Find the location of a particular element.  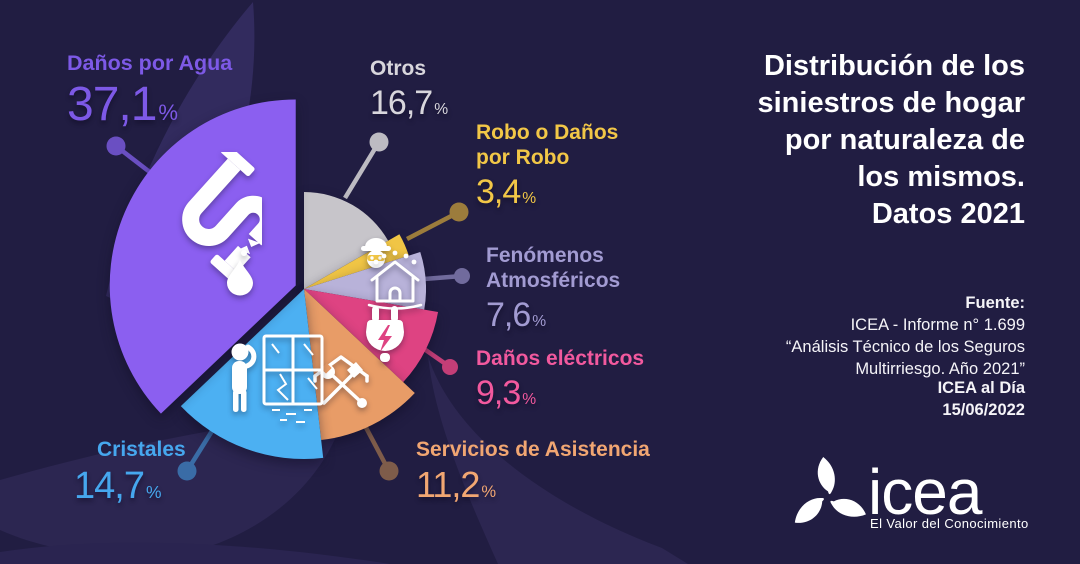

slice-value: 16,7% is located at coordinates (409, 103).